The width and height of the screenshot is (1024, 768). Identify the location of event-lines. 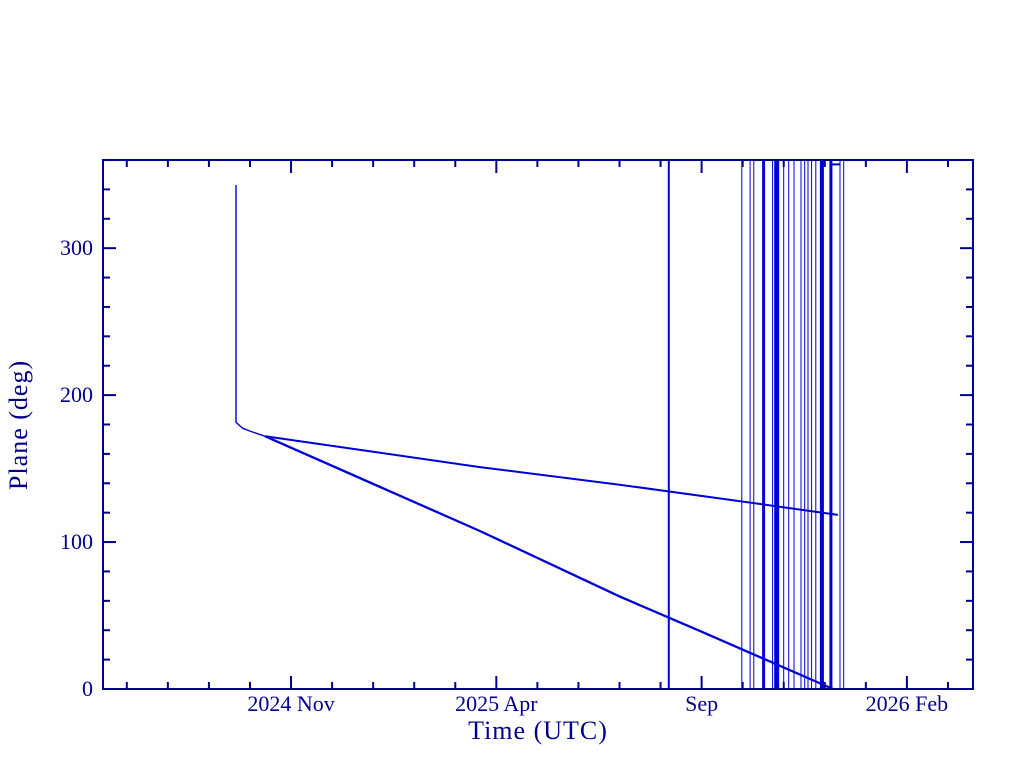
(756, 424).